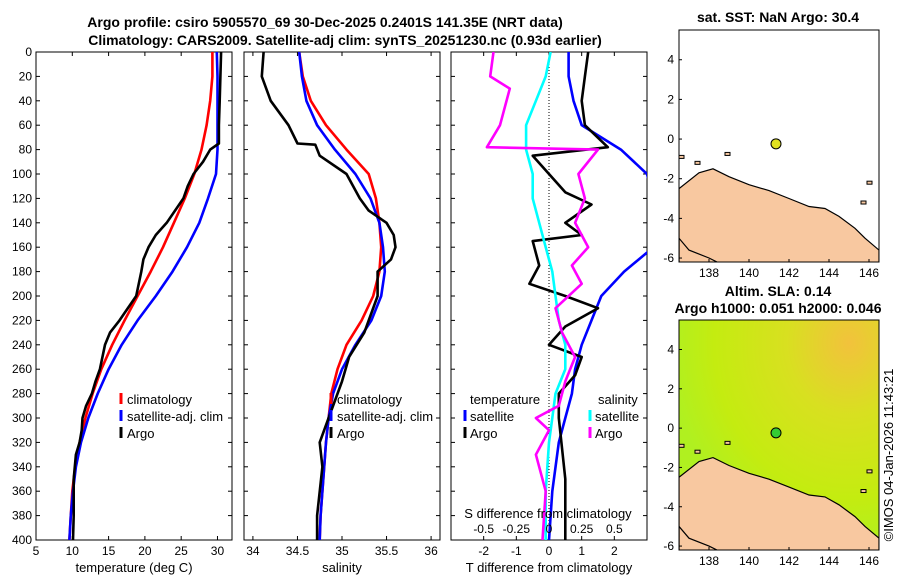  Describe the element at coordinates (22, 223) in the screenshot. I see `y-tick-label: 140` at that location.